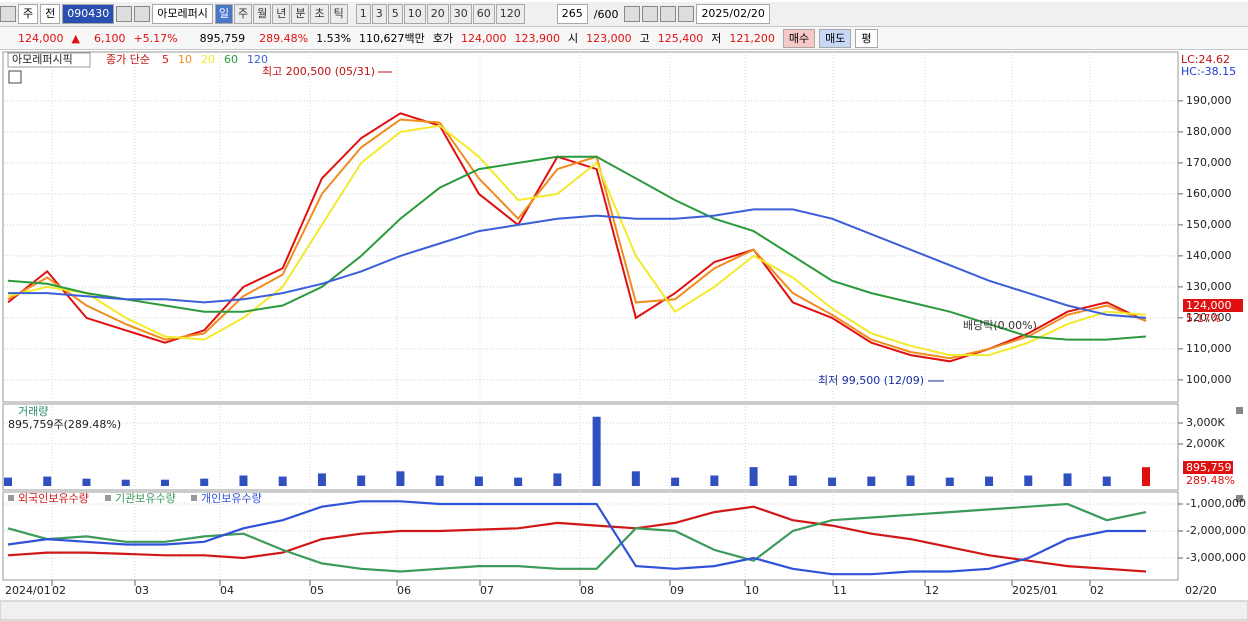 This screenshot has width=1248, height=621. What do you see at coordinates (716, 38) in the screenshot?
I see `low-label: 저` at bounding box center [716, 38].